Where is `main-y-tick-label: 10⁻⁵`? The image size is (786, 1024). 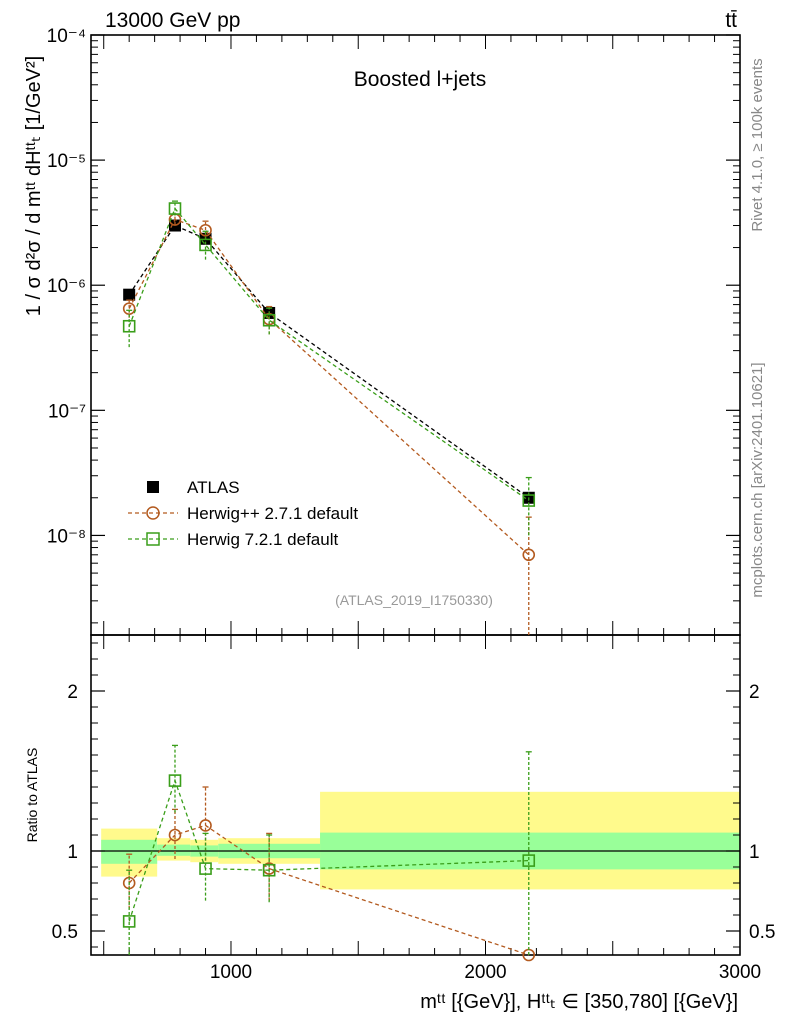 main-y-tick-label: 10⁻⁵ is located at coordinates (66, 161).